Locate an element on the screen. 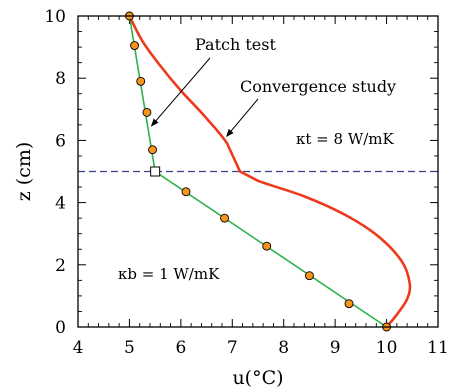 This screenshot has height=390, width=457. annotation-convergence-study: Convergence study is located at coordinates (318, 86).